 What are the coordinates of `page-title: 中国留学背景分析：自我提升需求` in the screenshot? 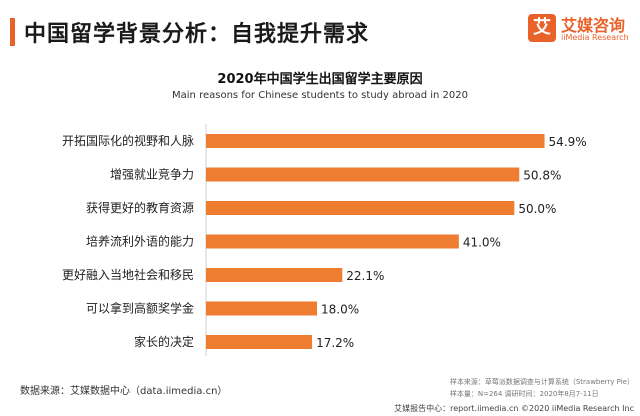 It's located at (197, 34).